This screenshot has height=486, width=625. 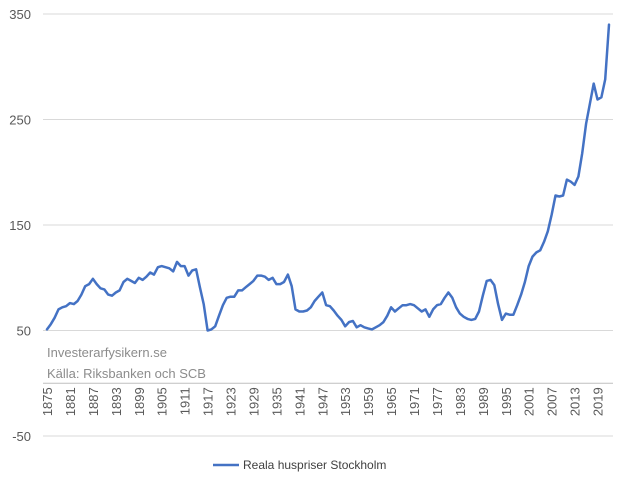 I want to click on x-tick-label: 2019, so click(x=598, y=401).